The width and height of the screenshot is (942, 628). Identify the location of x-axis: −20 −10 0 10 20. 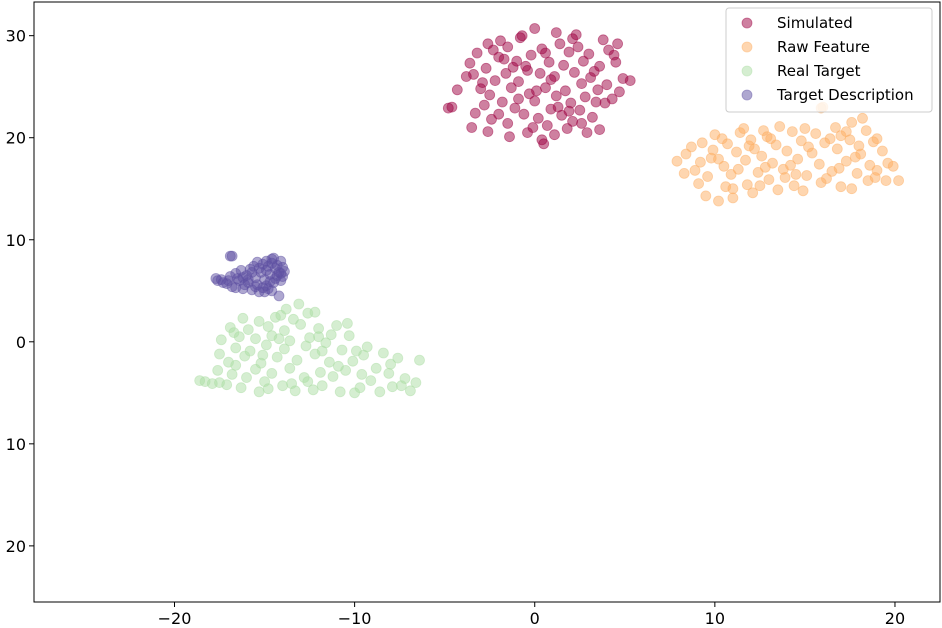
(531, 615).